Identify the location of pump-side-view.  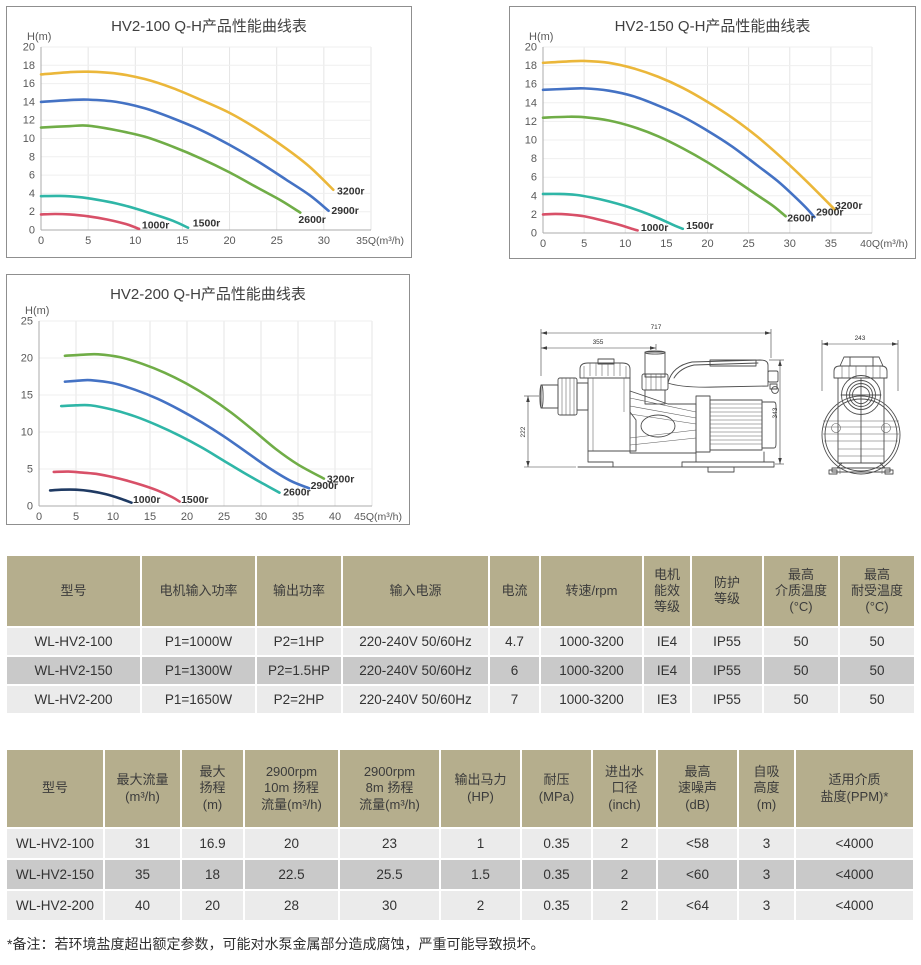
(659, 411).